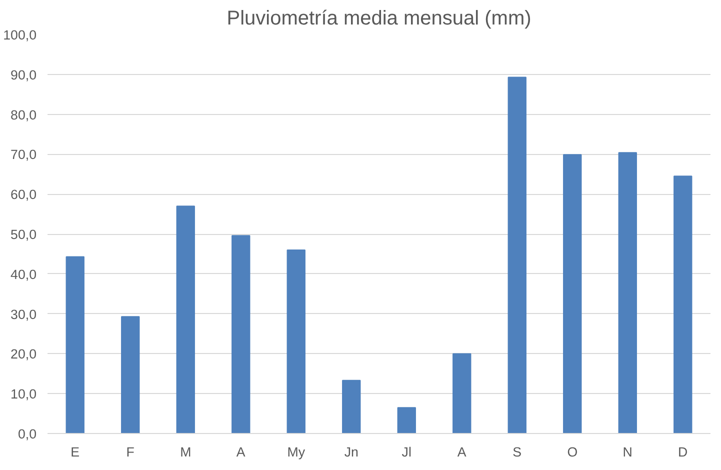 The image size is (721, 470). What do you see at coordinates (130, 452) in the screenshot?
I see `x-tick-label: F` at bounding box center [130, 452].